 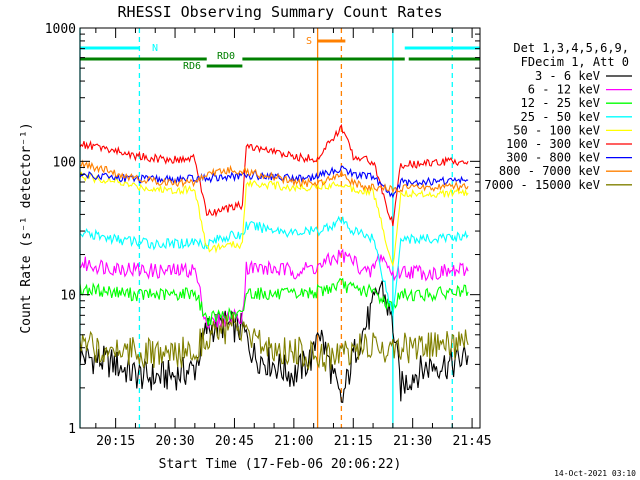 I want to click on x-tick-label-1: 20:30, so click(x=174, y=441).